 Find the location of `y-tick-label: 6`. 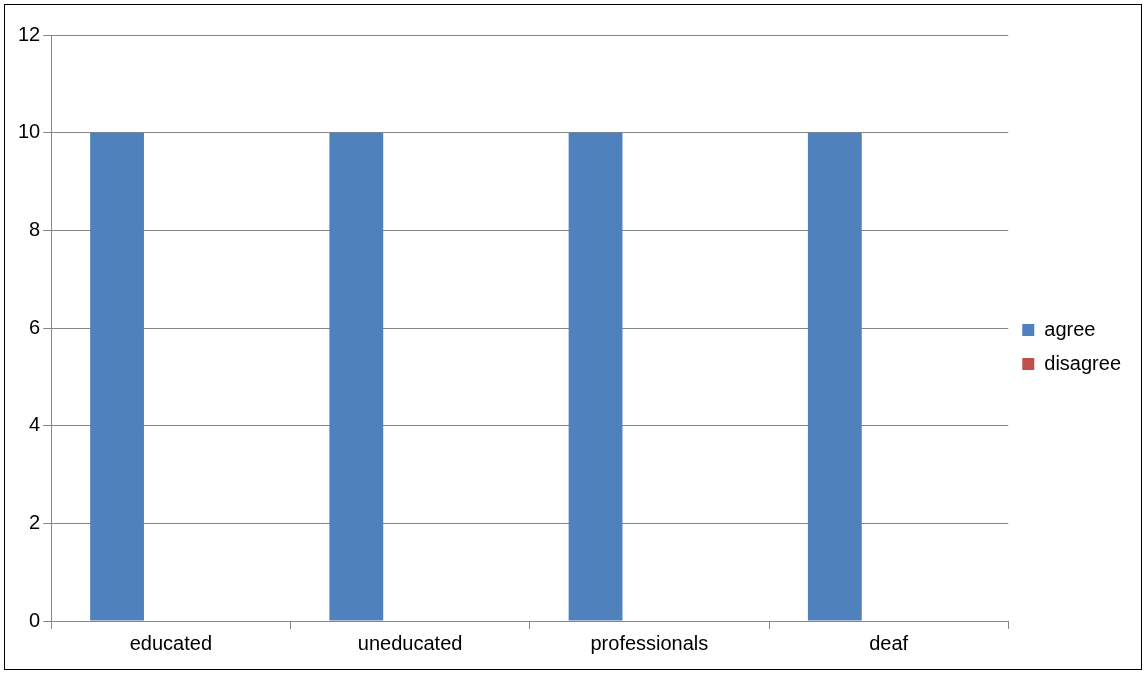

y-tick-label: 6 is located at coordinates (35, 326).